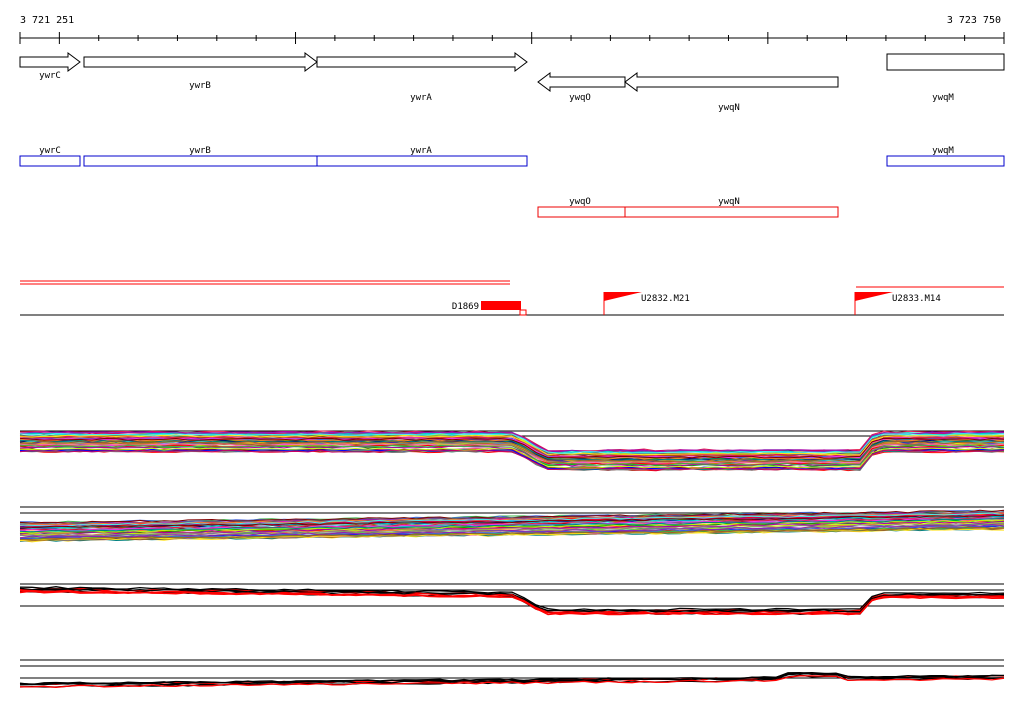 This screenshot has width=1024, height=718. What do you see at coordinates (512, 38) in the screenshot?
I see `axis-ticks` at bounding box center [512, 38].